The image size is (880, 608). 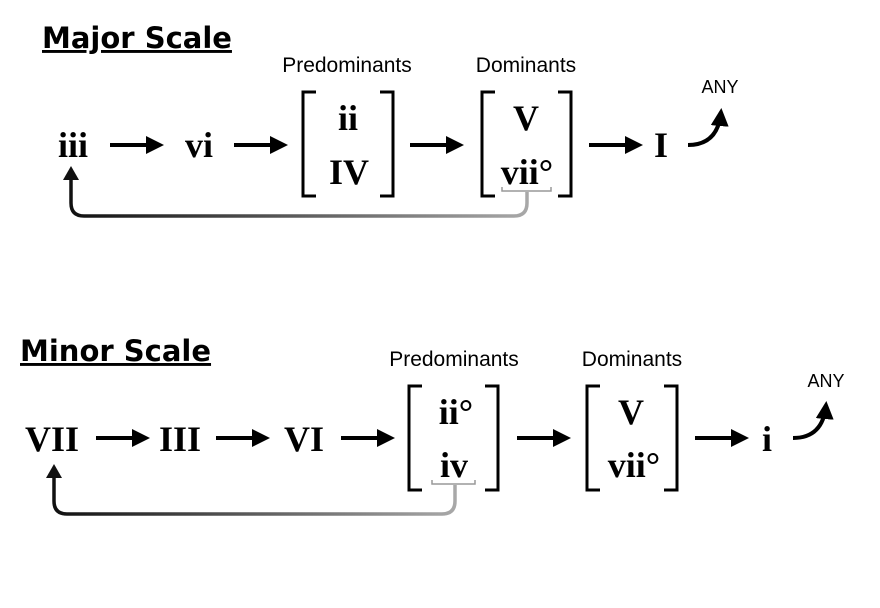 I want to click on major-vii-underbrace, so click(x=526, y=189).